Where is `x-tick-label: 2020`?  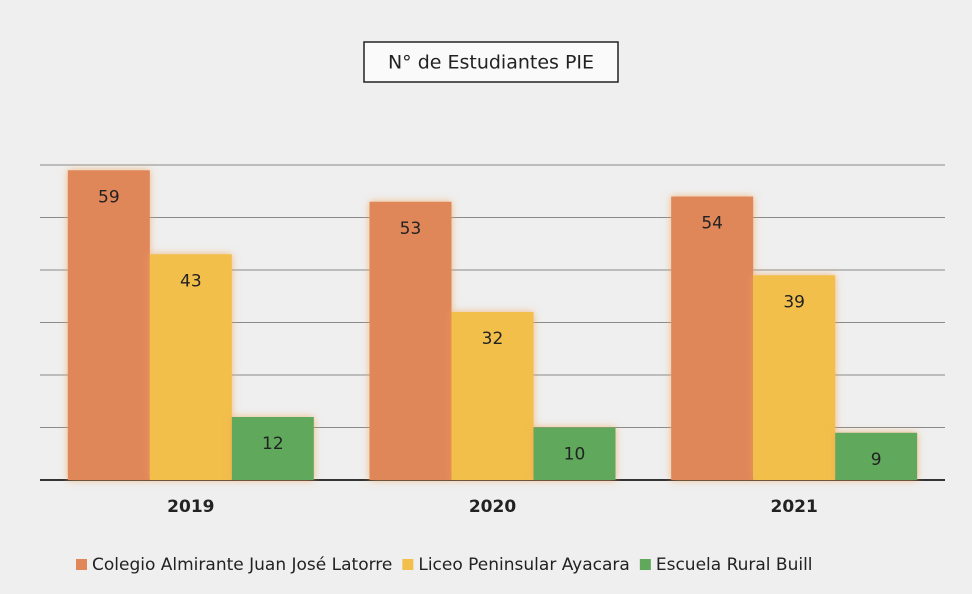 x-tick-label: 2020 is located at coordinates (492, 507).